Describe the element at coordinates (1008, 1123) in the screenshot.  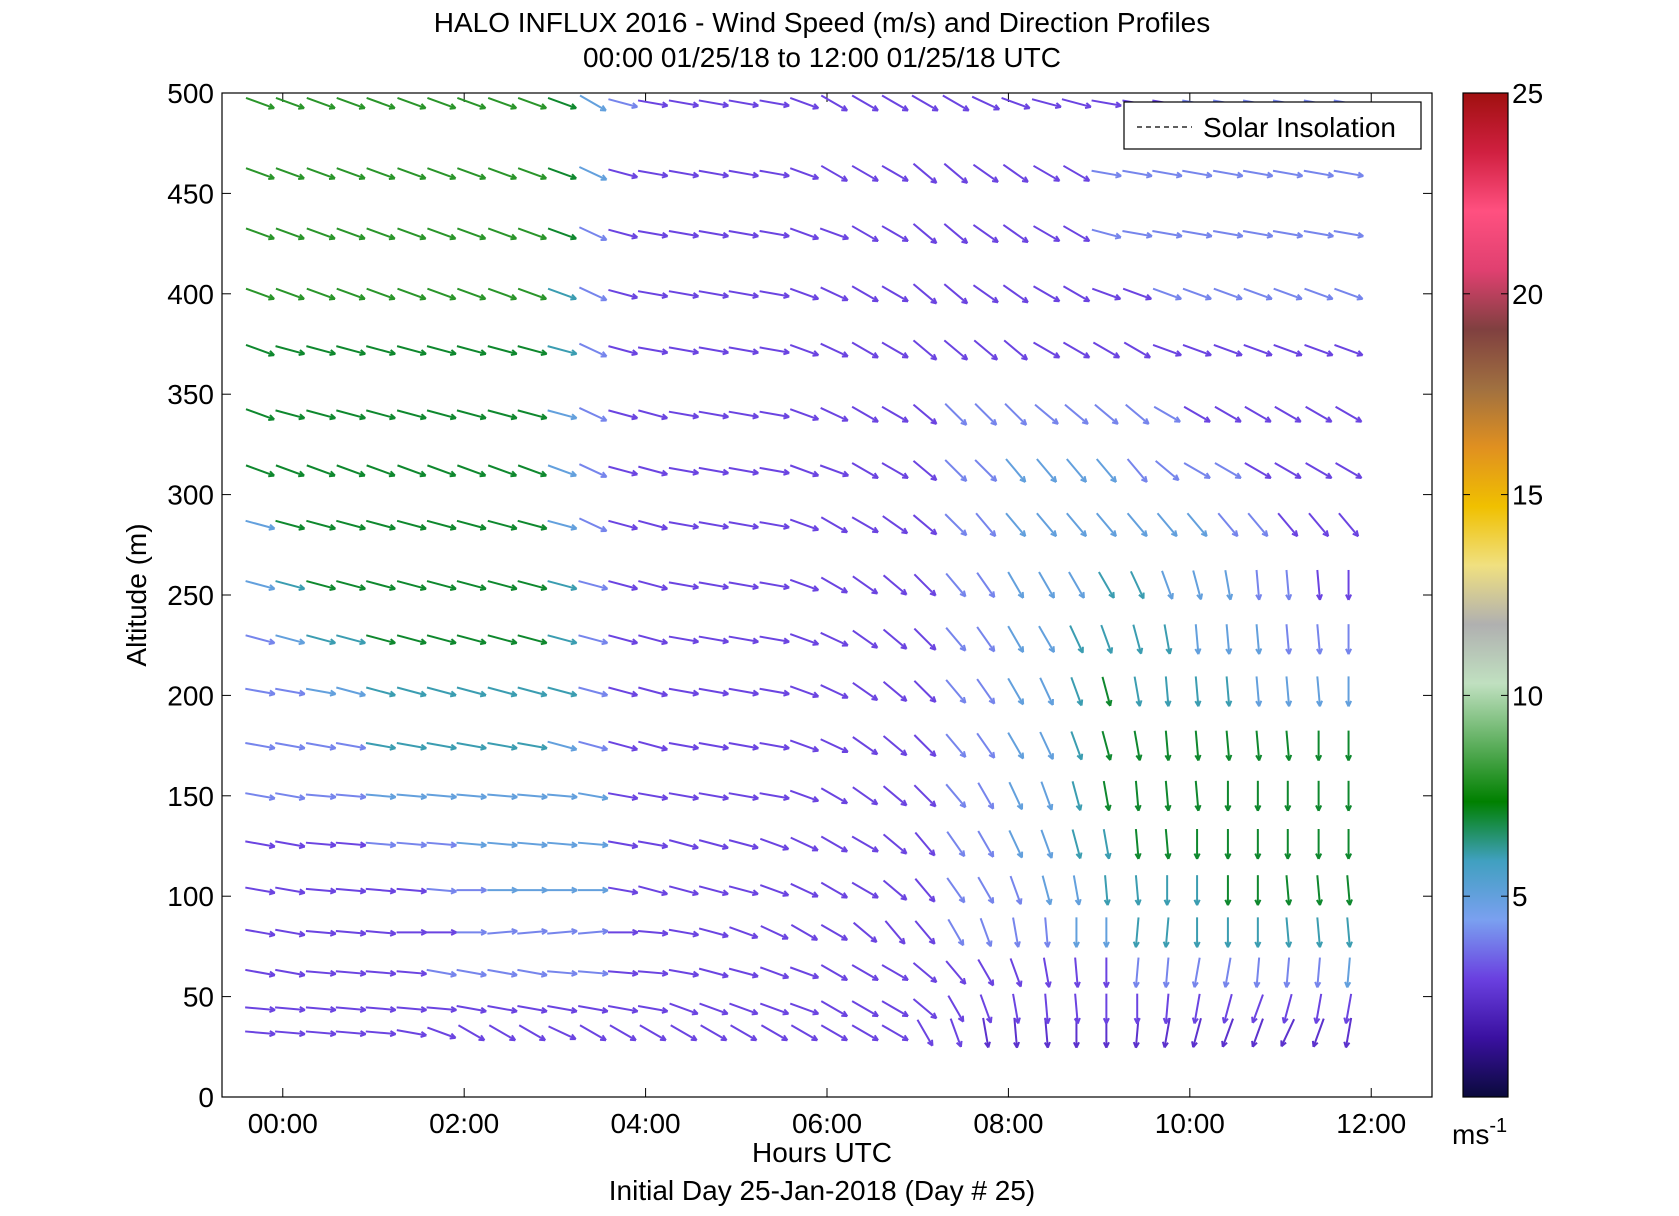
I see `x-tick-label: 08:00` at that location.